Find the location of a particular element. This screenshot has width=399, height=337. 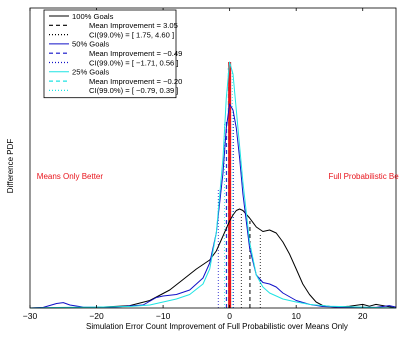

legend-box is located at coordinates (110, 54).